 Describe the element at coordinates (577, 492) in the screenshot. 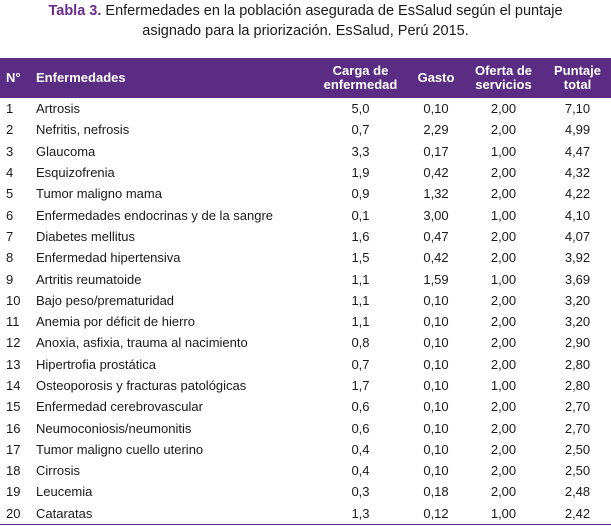

I see `cell-total: 2,48` at that location.